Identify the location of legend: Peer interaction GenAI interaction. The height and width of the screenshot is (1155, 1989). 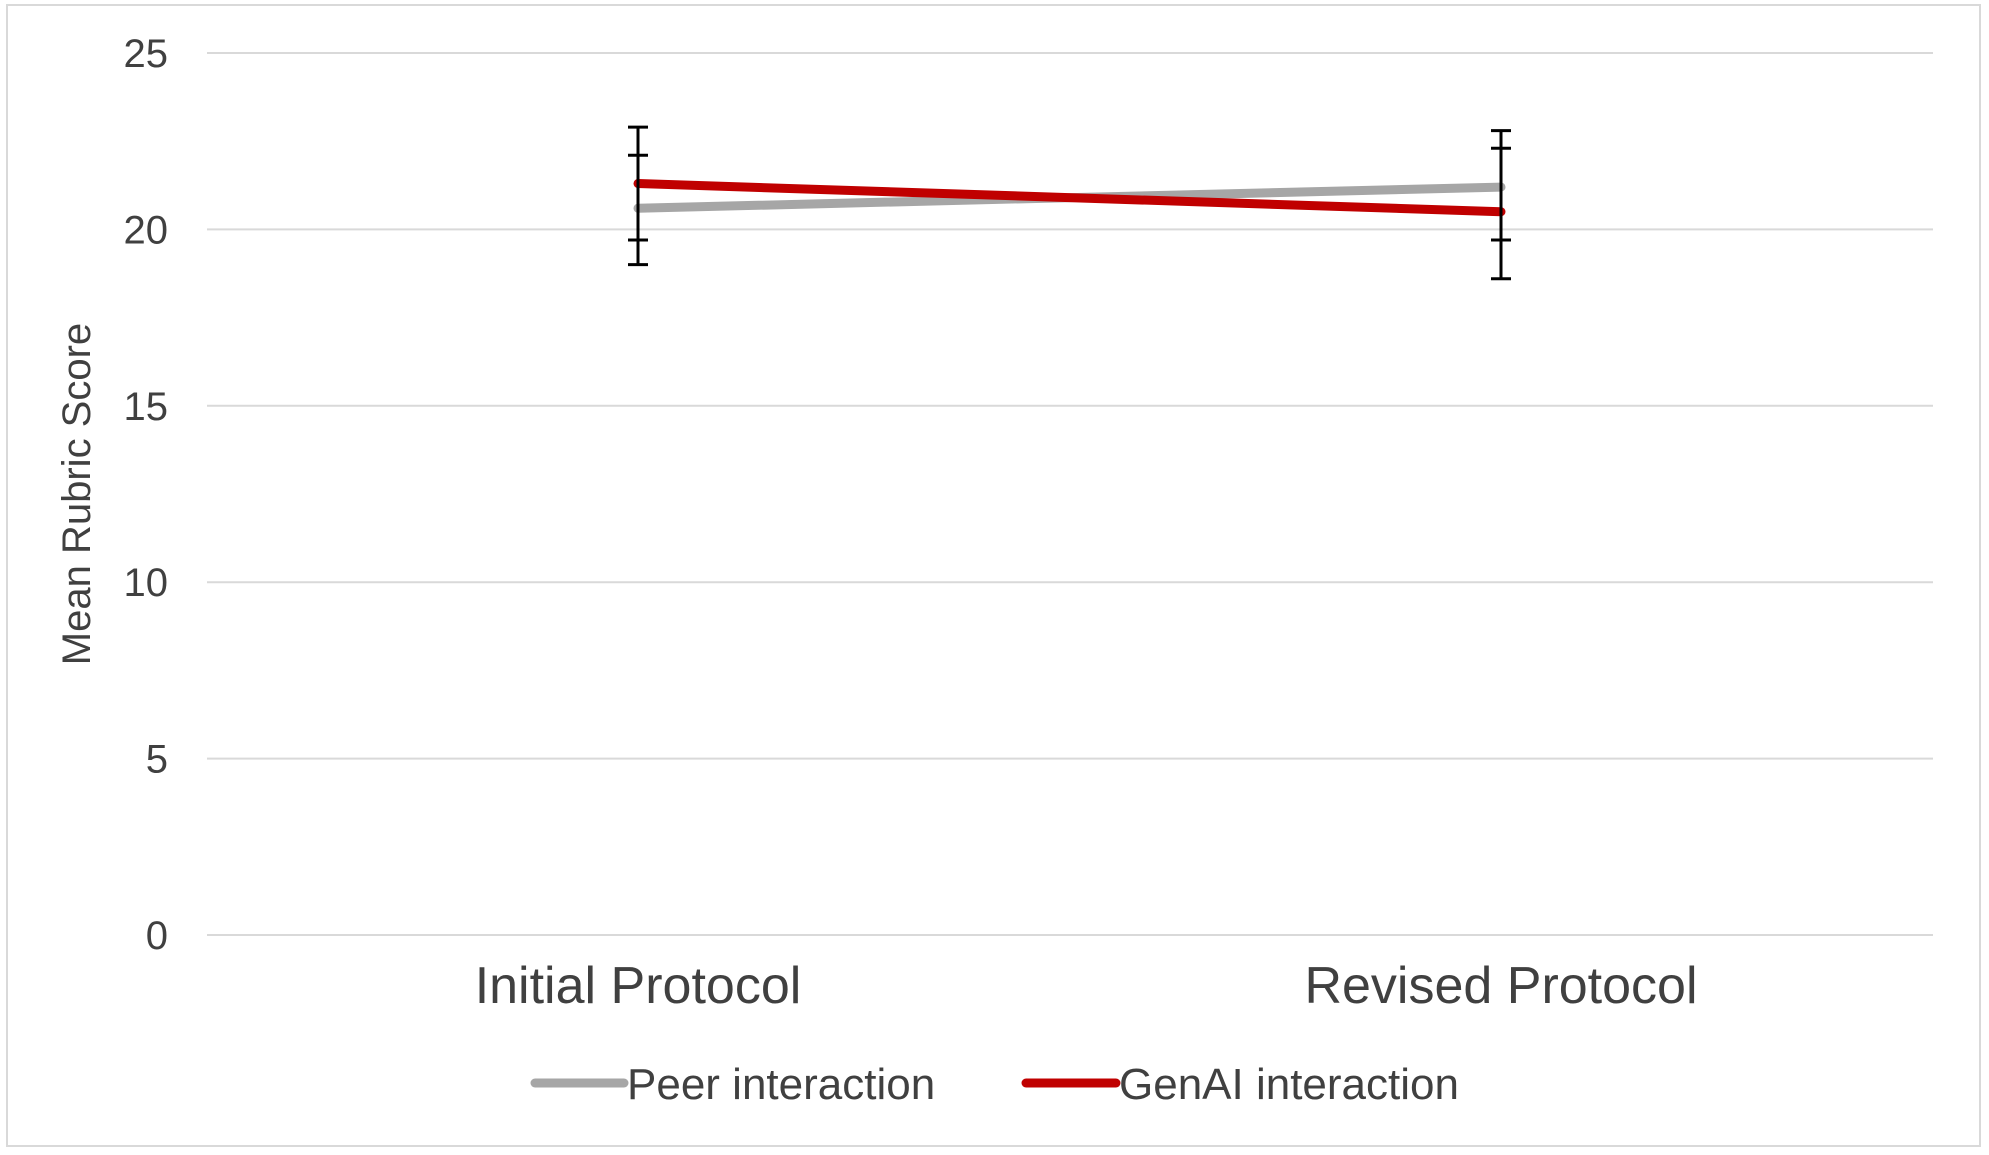
(994, 1084).